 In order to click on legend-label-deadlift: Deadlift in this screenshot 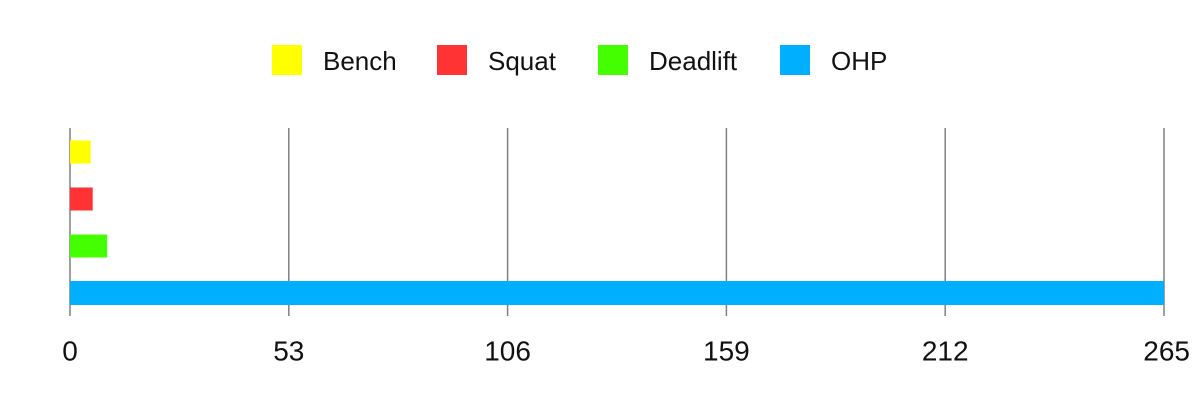, I will do `click(693, 61)`.